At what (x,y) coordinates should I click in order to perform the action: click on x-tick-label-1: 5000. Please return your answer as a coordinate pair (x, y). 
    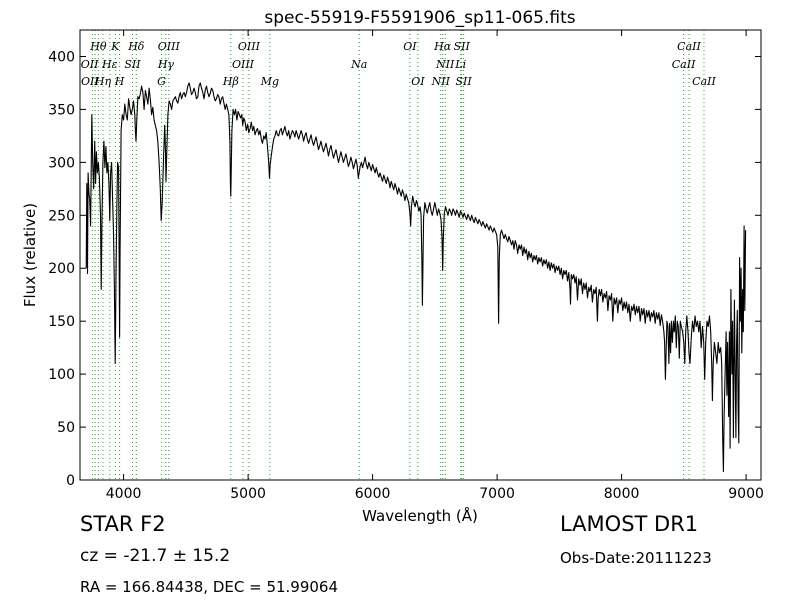
    Looking at the image, I should click on (248, 494).